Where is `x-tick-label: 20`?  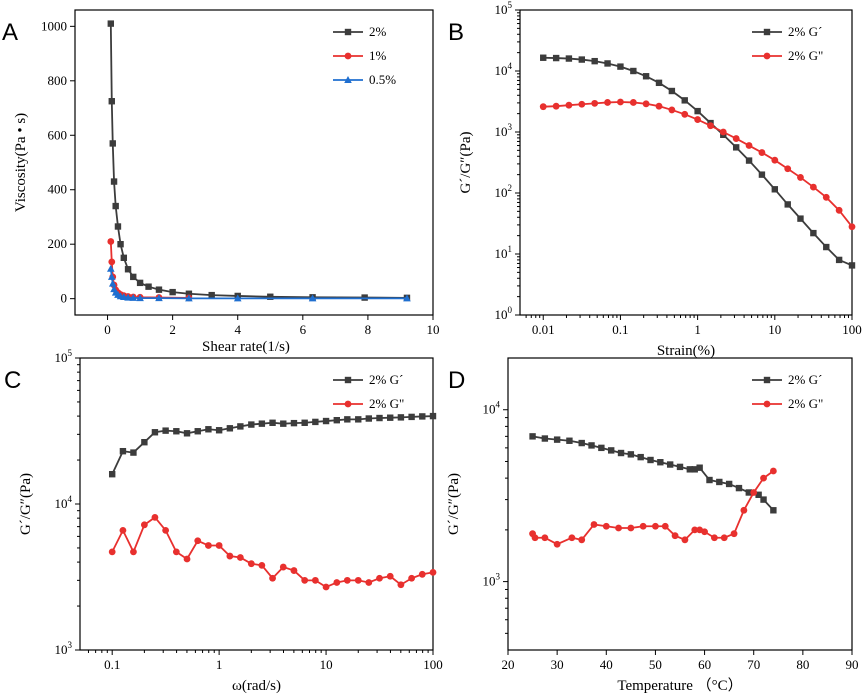
x-tick-label: 20 is located at coordinates (508, 664).